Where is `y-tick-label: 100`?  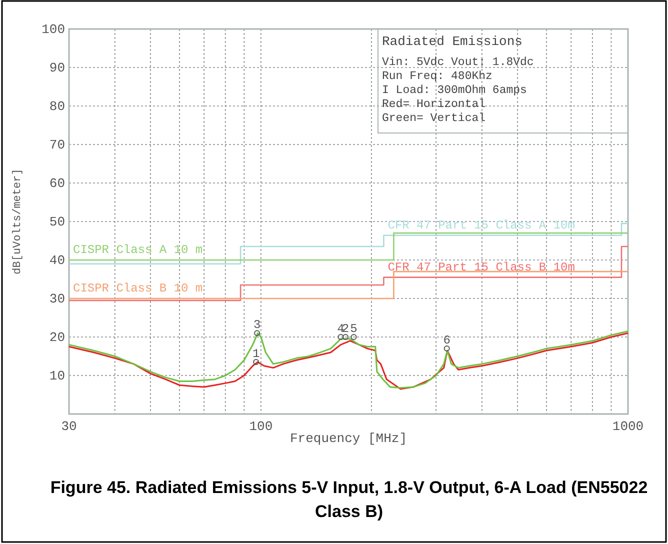
y-tick-label: 100 is located at coordinates (53, 29).